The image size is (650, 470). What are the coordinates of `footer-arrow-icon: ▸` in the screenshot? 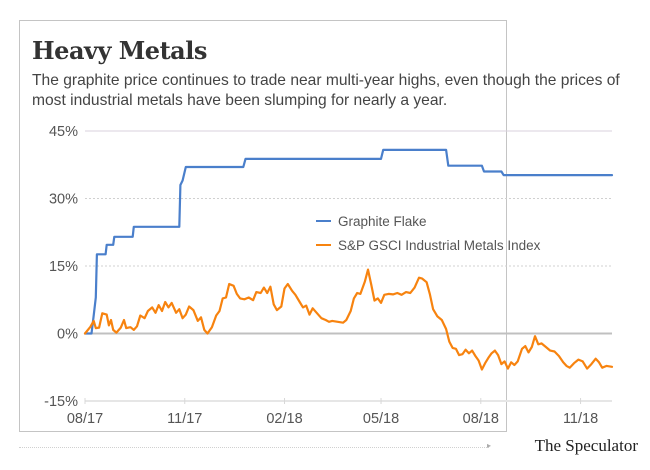 It's located at (489, 445).